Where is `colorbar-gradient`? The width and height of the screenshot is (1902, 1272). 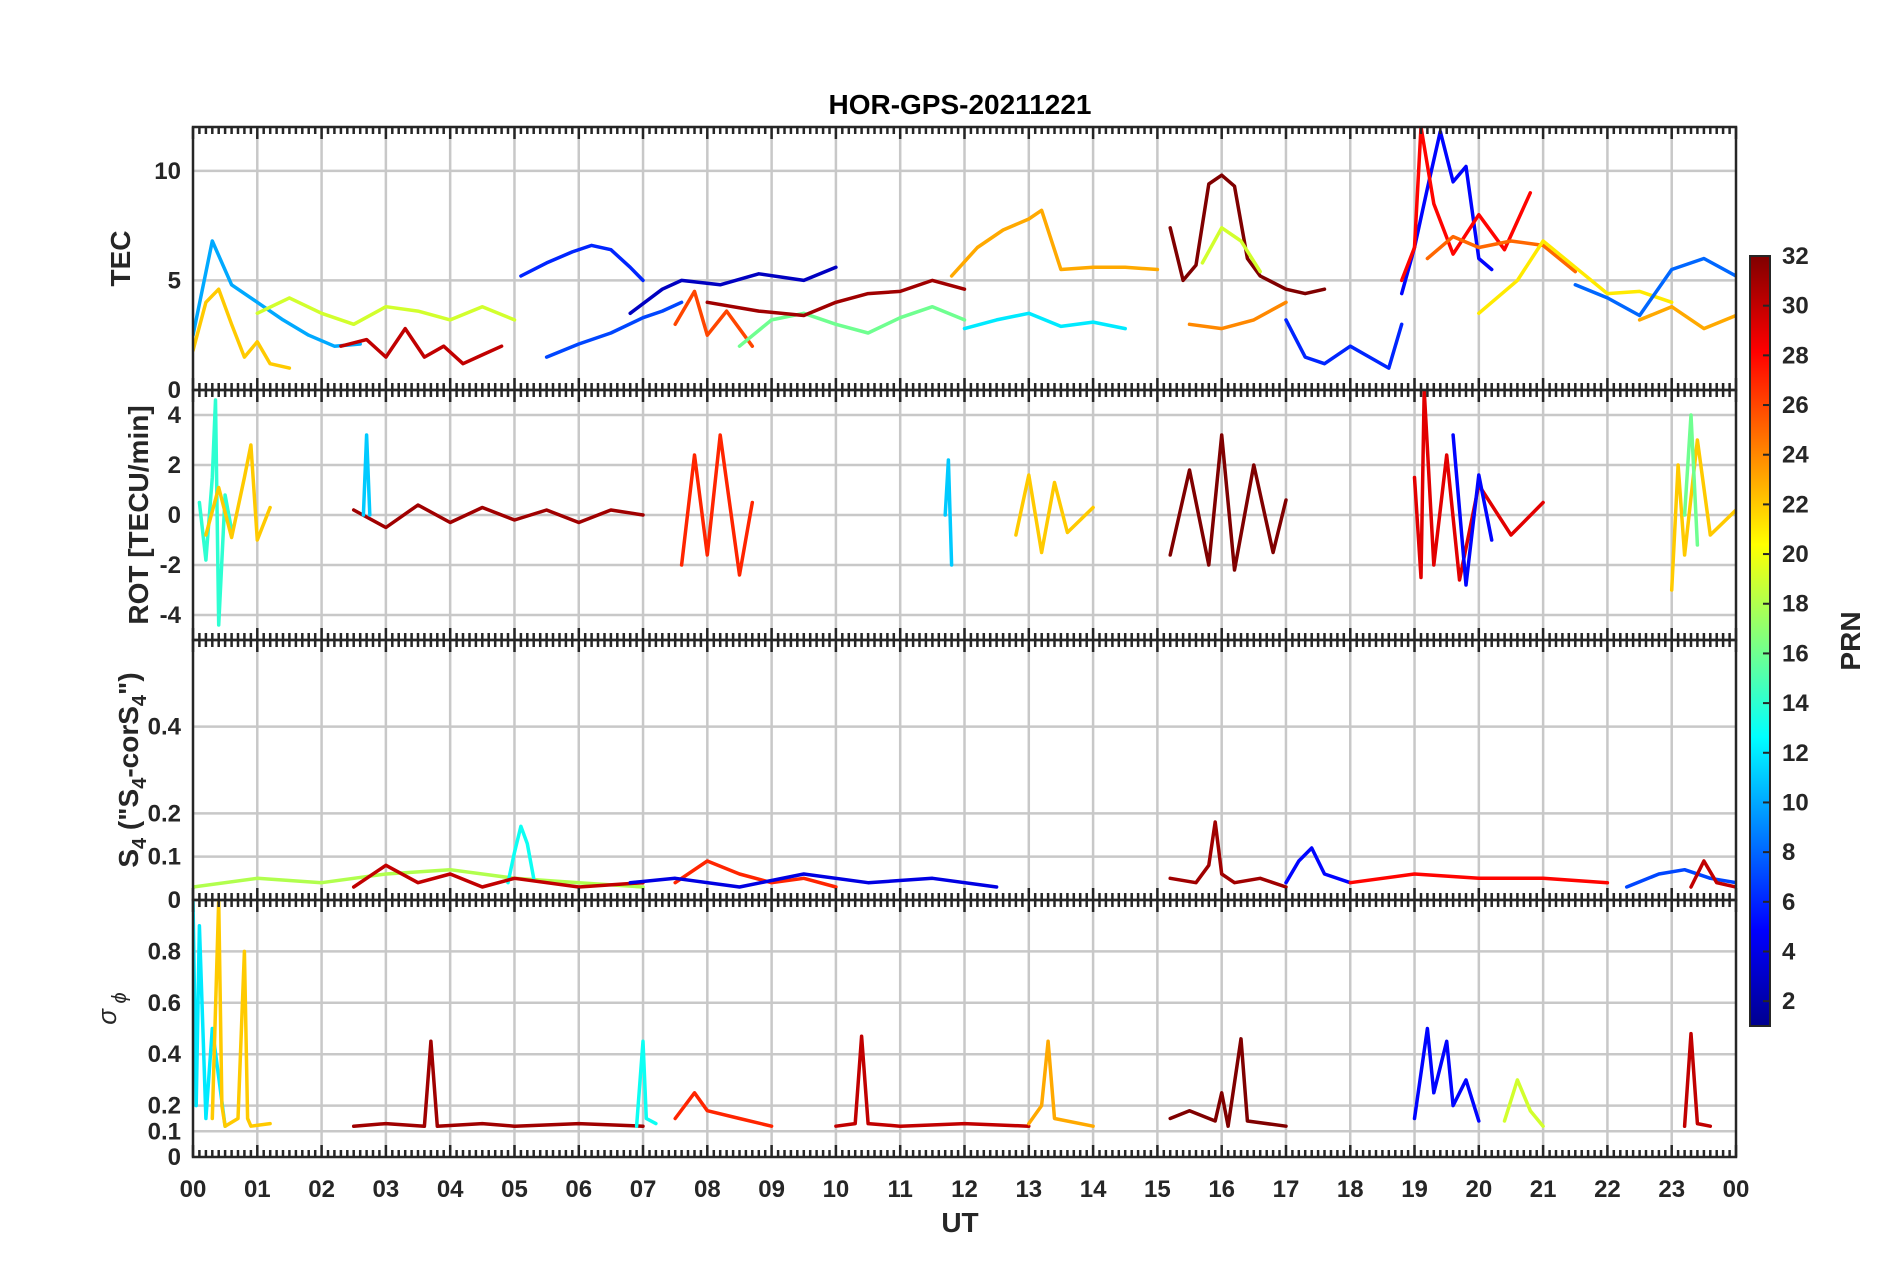
colorbar-gradient is located at coordinates (1760, 641).